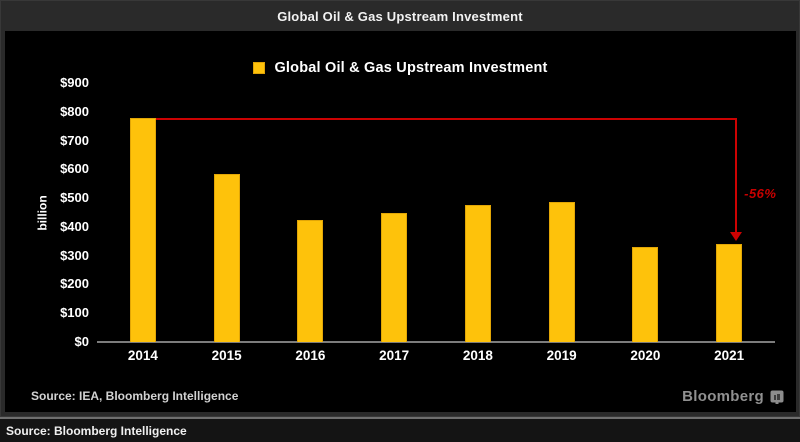 This screenshot has height=442, width=800. I want to click on chart-title-bar: Global Oil & Gas Upstream Investment, so click(400, 16).